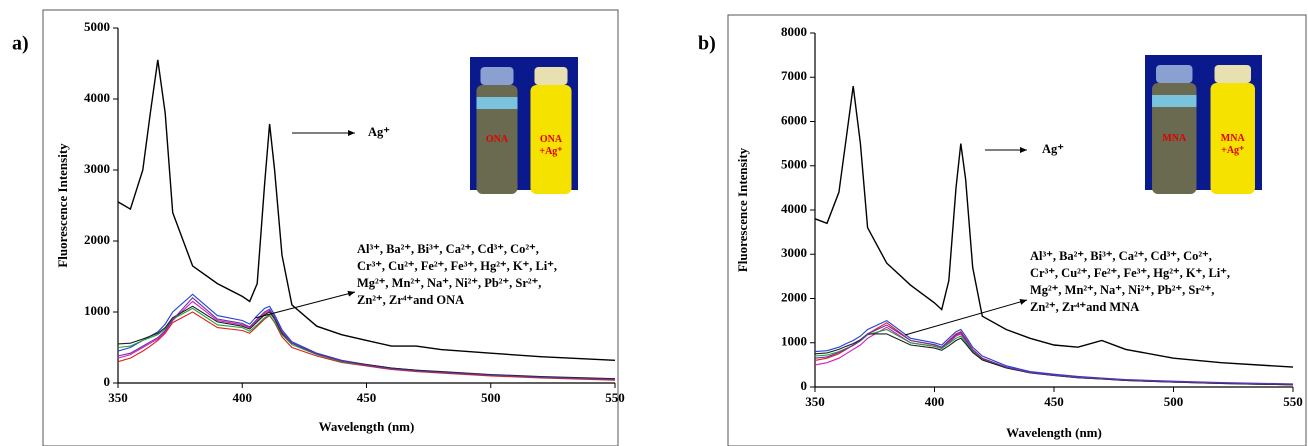 The width and height of the screenshot is (1308, 446). Describe the element at coordinates (794, 31) in the screenshot. I see `y-tick-label: 8000` at that location.